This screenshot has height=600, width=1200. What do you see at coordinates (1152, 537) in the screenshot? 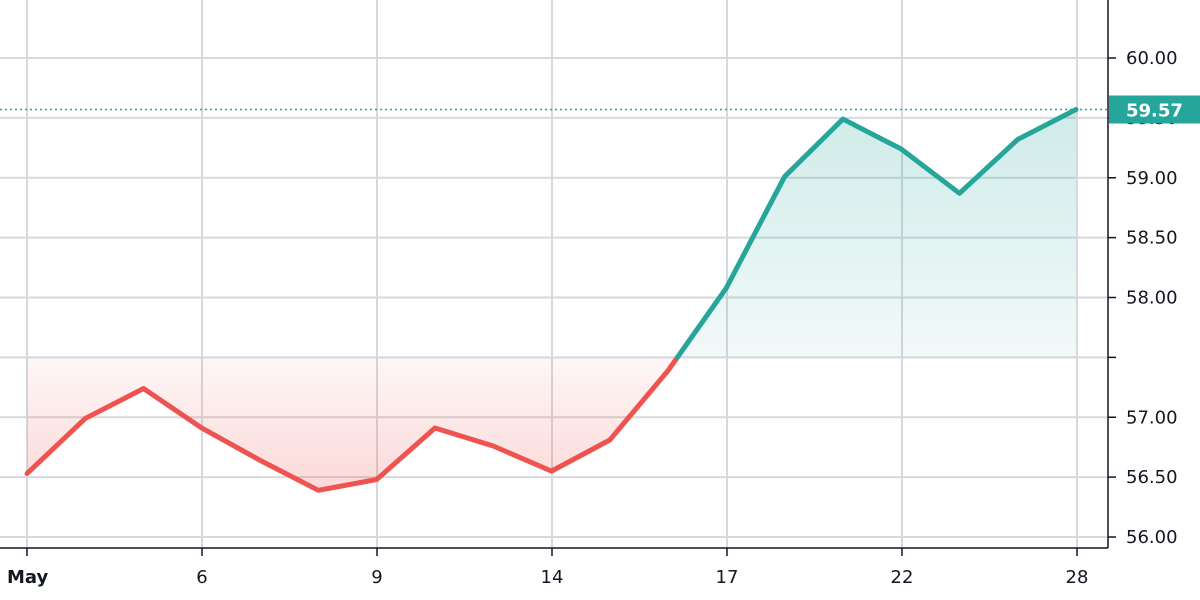
I see `y-tick-label: 56.00` at bounding box center [1152, 537].